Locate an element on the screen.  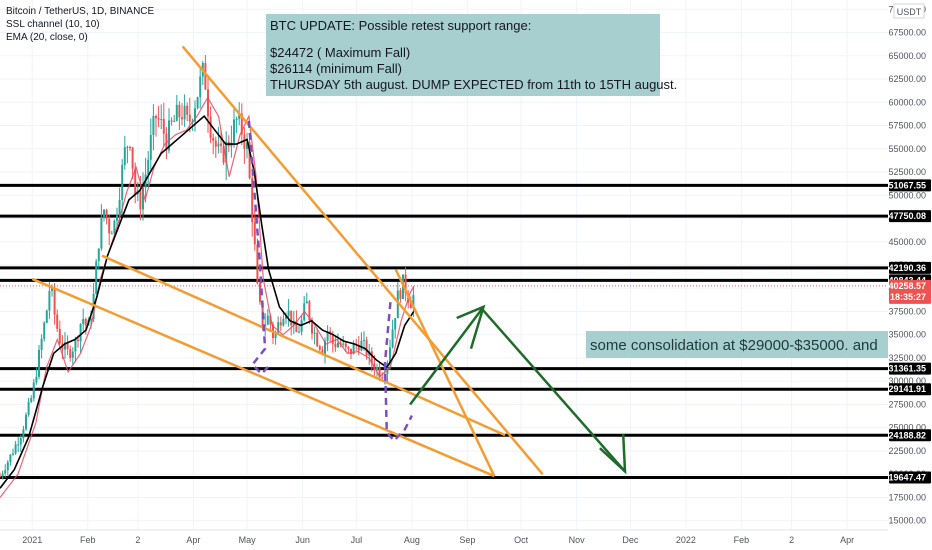
price-tick-label: 67500.00 is located at coordinates (907, 33).